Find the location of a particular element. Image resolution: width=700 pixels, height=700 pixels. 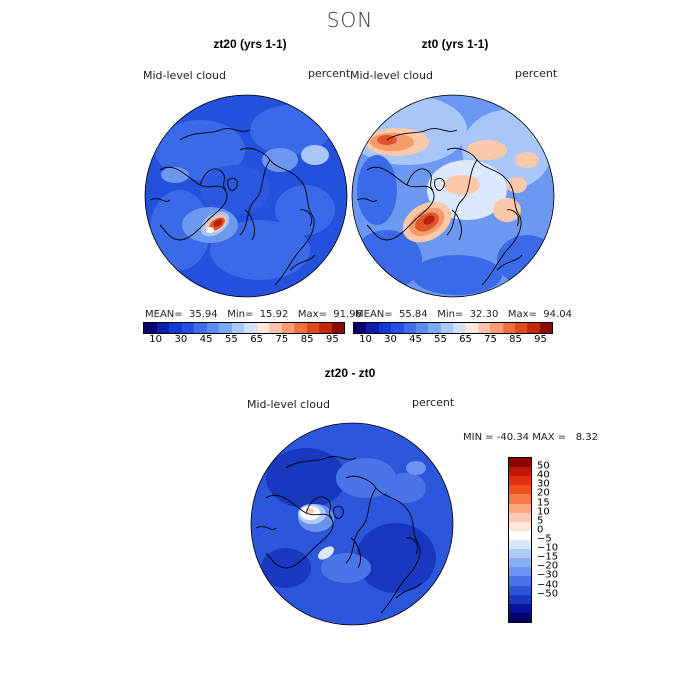

diff-max-value: 8.32 is located at coordinates (586, 437).